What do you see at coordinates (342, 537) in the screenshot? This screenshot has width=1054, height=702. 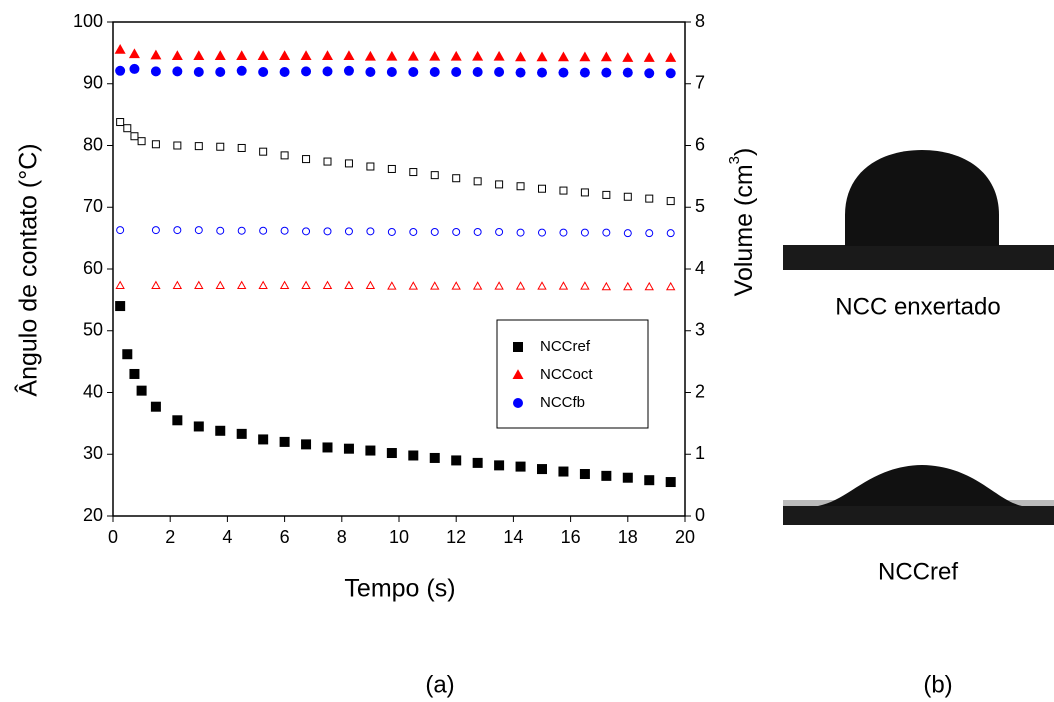 I see `x-tick-label: 8` at bounding box center [342, 537].